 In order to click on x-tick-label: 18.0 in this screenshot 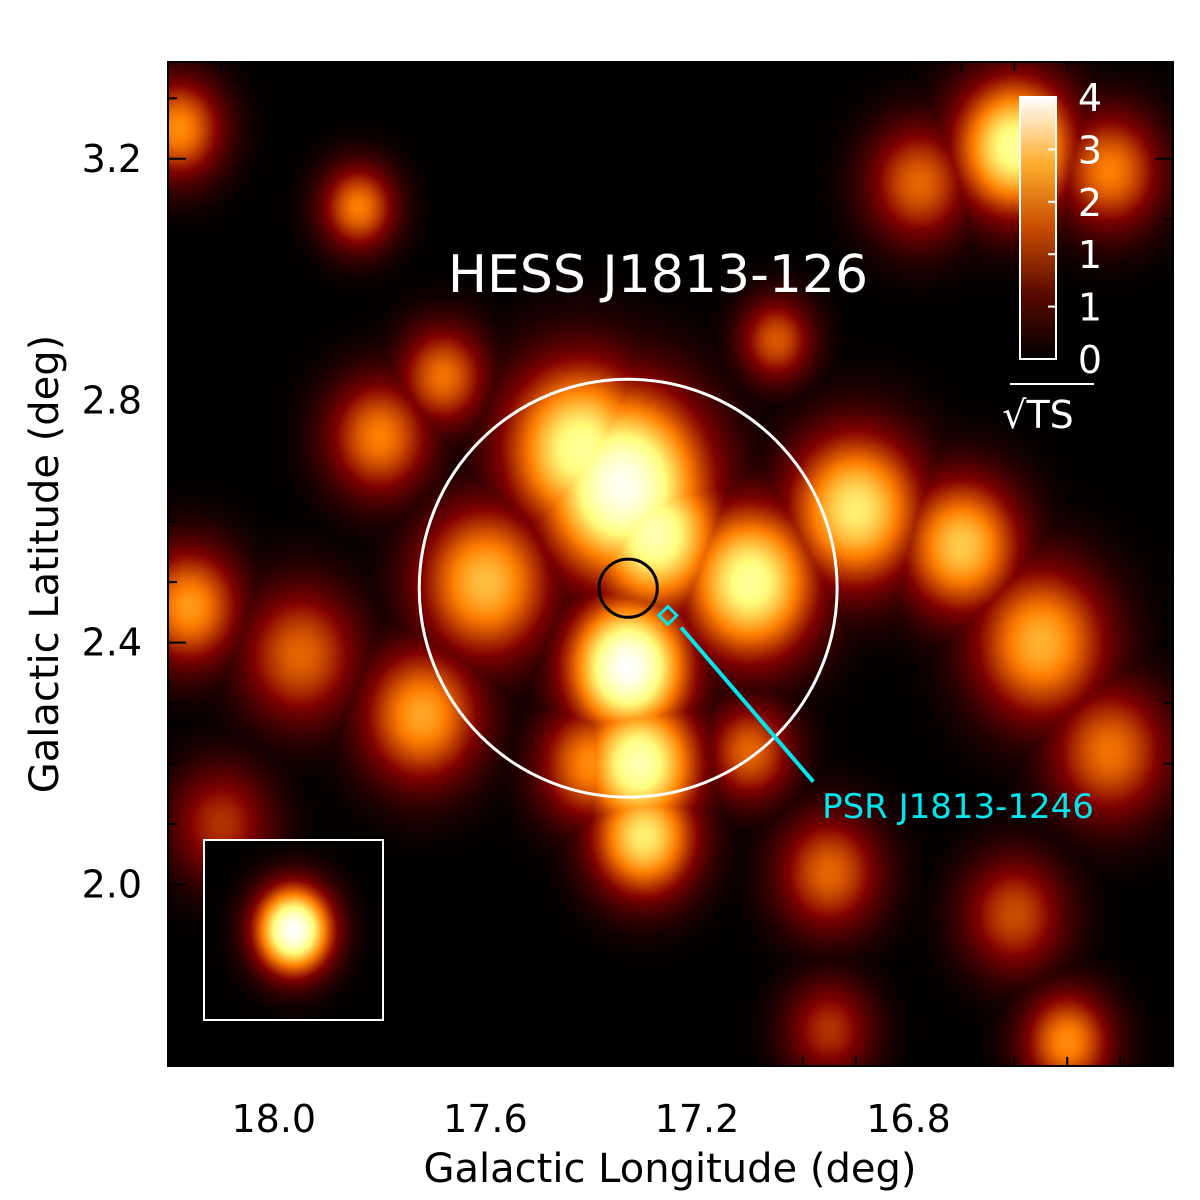, I will do `click(273, 1119)`.